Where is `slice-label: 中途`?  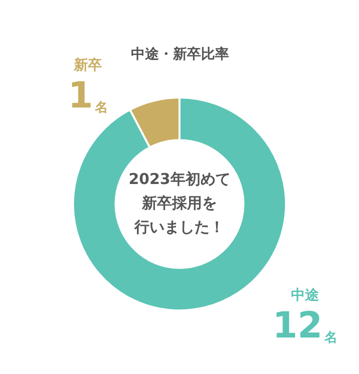
slice-label: 中途 is located at coordinates (305, 296).